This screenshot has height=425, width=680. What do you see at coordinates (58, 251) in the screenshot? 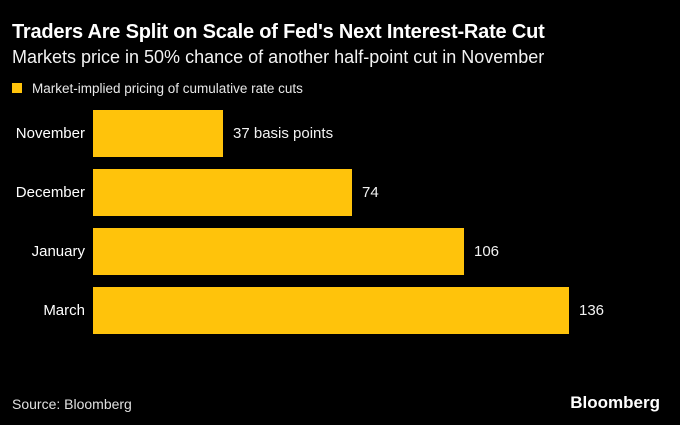
I see `category-label: January` at bounding box center [58, 251].